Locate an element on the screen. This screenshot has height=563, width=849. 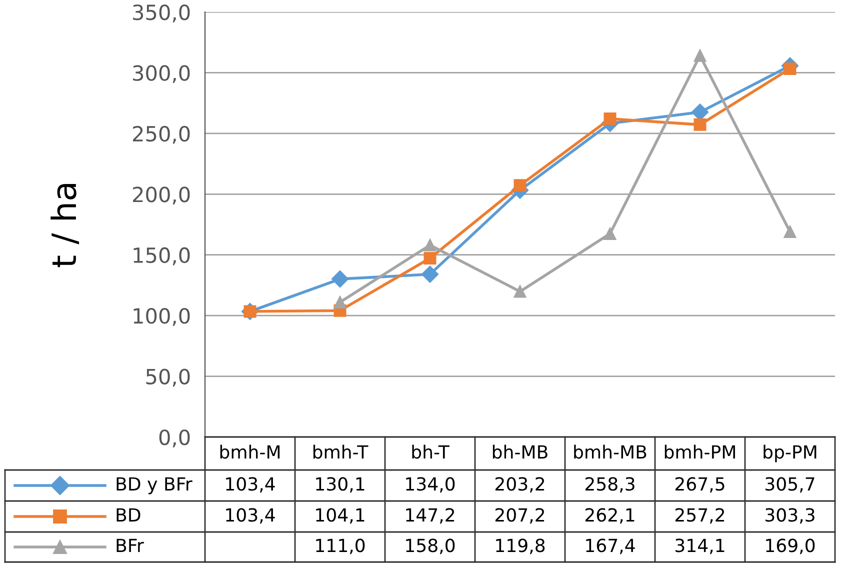
legend-label: BD y BFr is located at coordinates (154, 485).